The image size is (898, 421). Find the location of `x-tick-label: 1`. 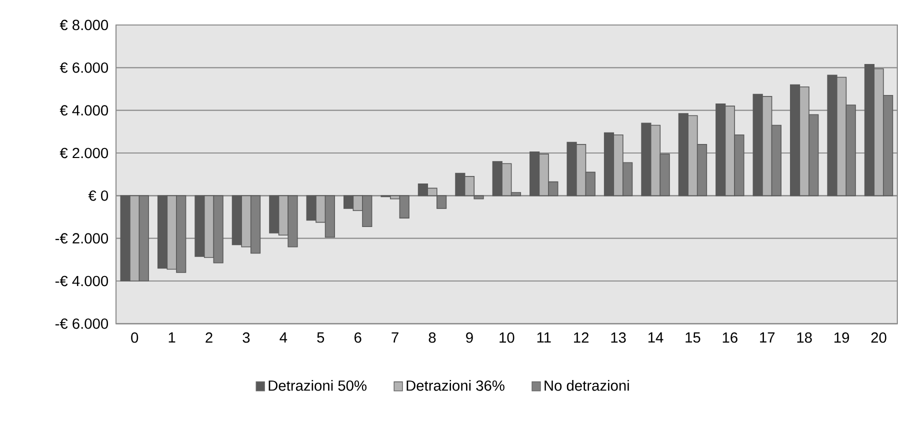

x-tick-label: 1 is located at coordinates (172, 337).